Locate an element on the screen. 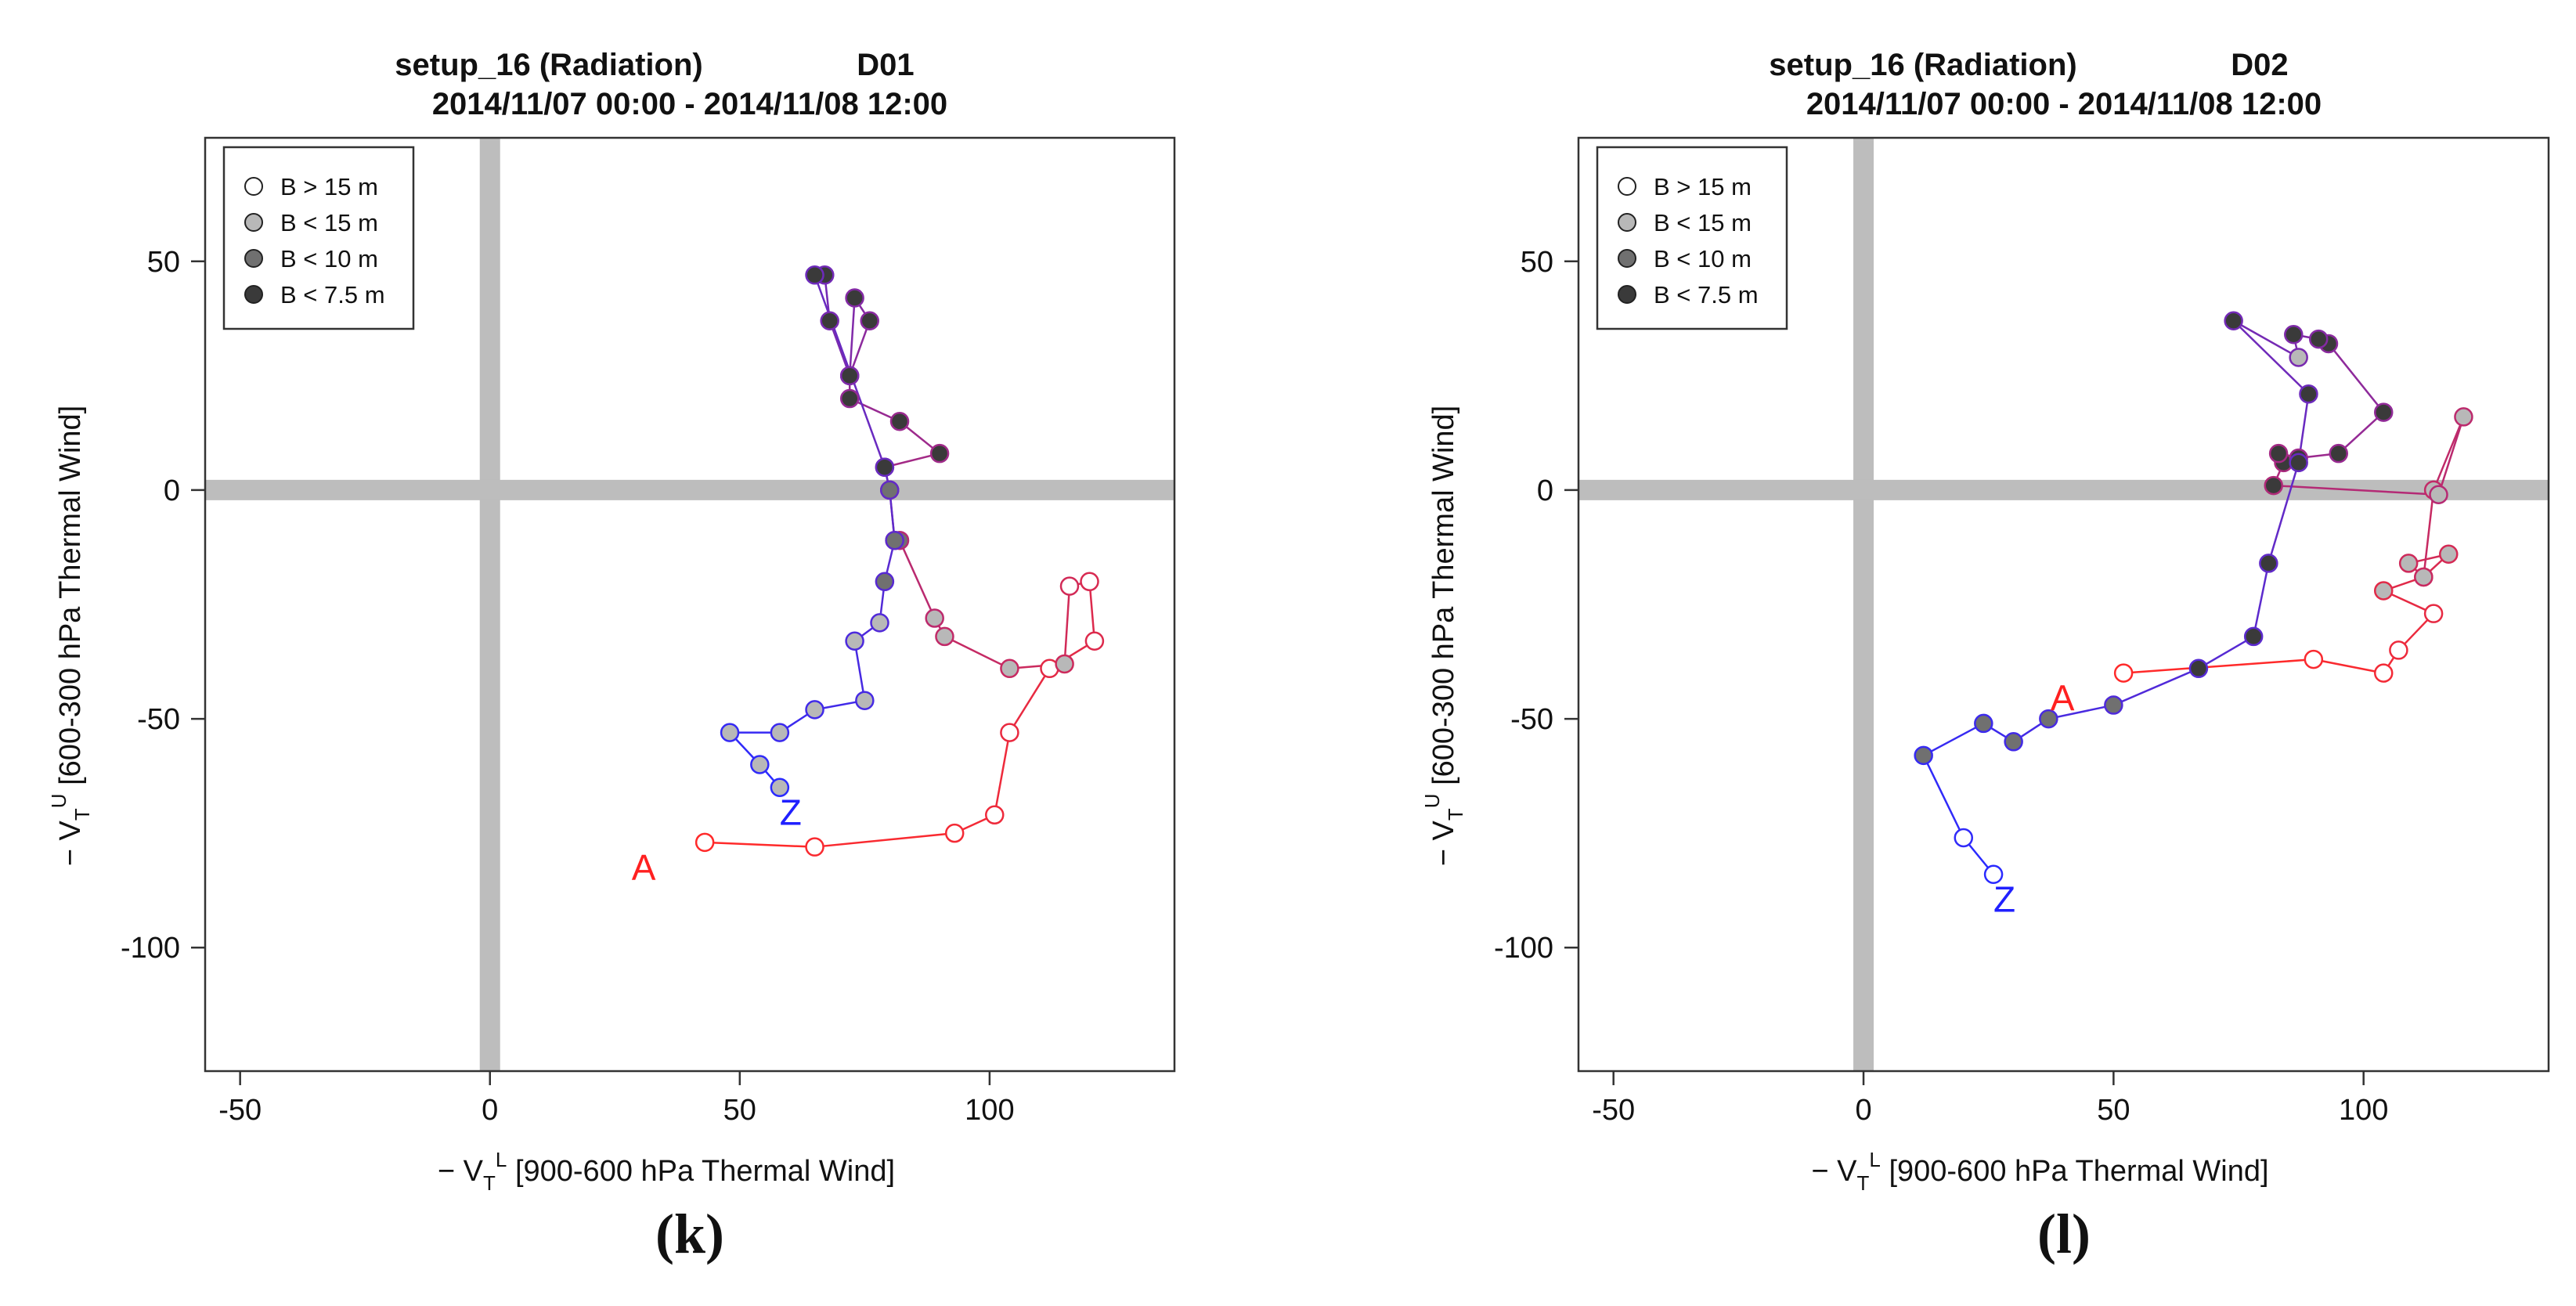  title-line1-left: setup_16 (Radiation) is located at coordinates (1922, 65).